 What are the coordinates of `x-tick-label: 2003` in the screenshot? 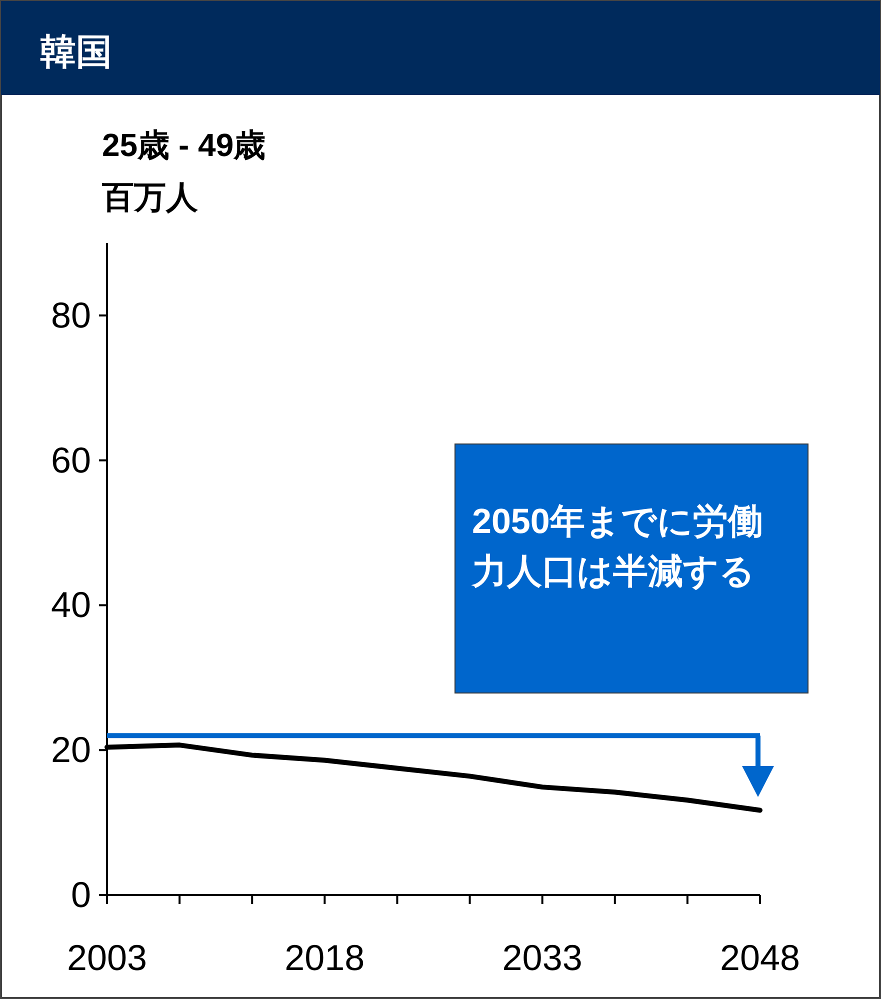 It's located at (107, 957).